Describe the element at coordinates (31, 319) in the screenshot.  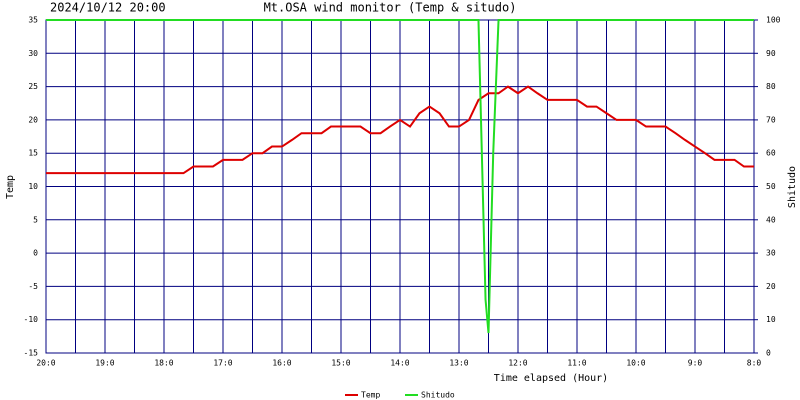
I see `y-tick-label: -10` at that location.